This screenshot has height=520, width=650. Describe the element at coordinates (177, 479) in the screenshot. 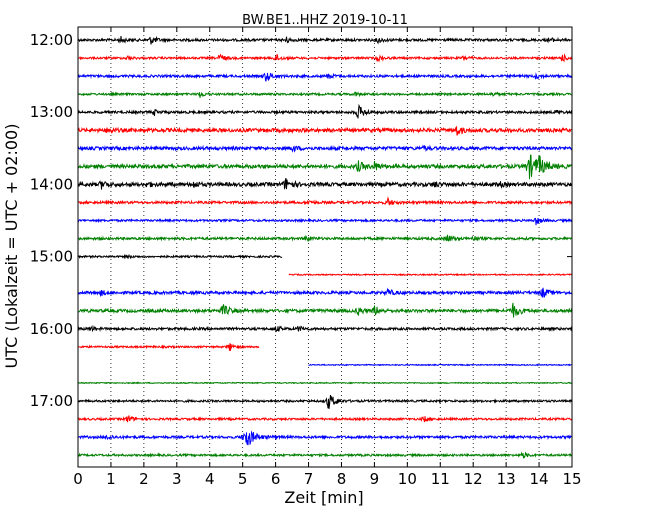

I see `x-tick-label: 3` at that location.